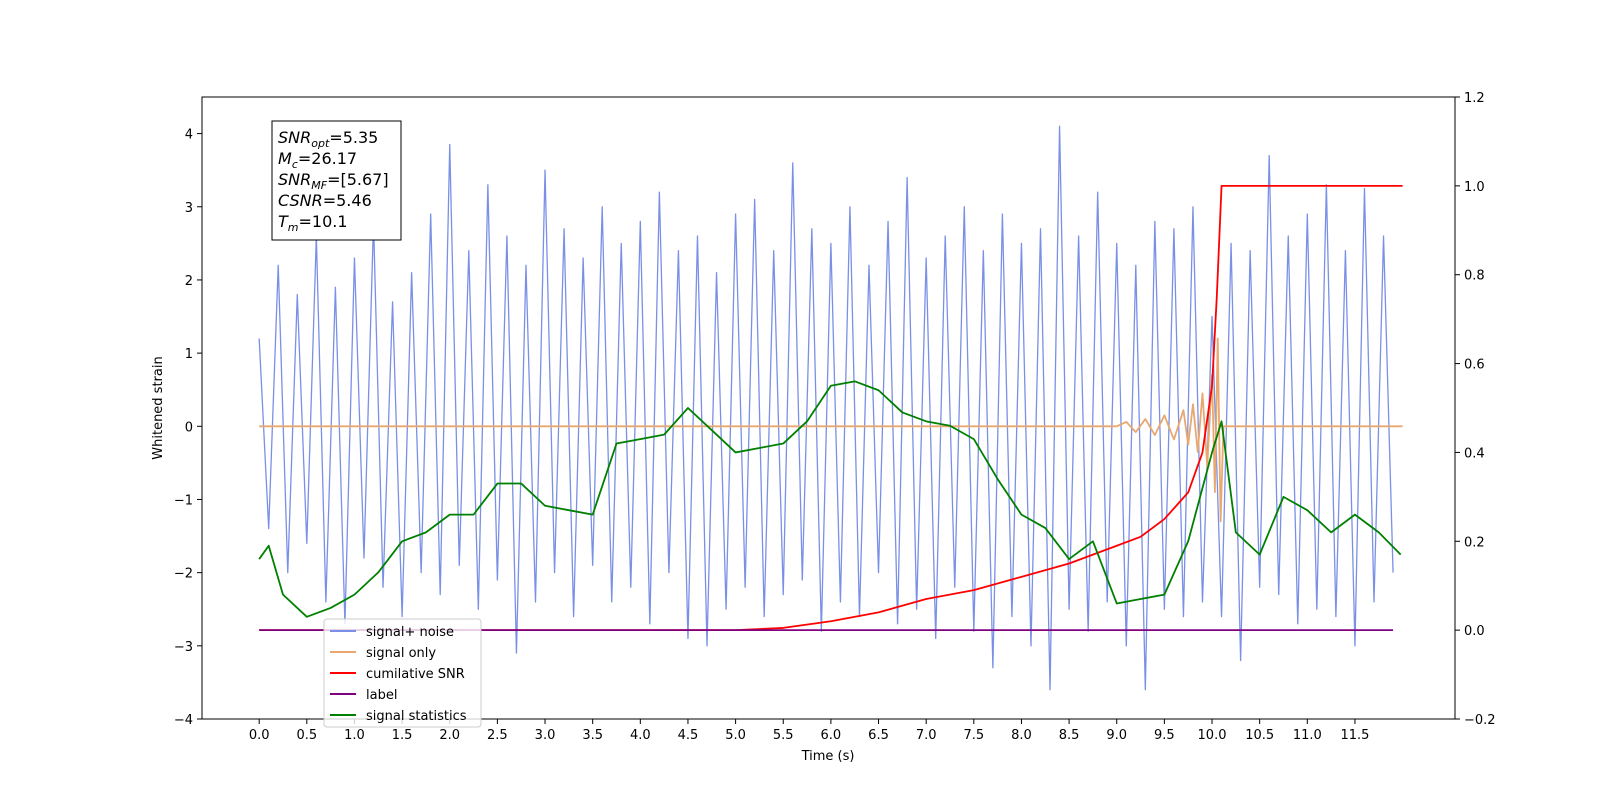 Image resolution: width=1600 pixels, height=800 pixels. I want to click on annotation-value: =10.1, so click(323, 221).